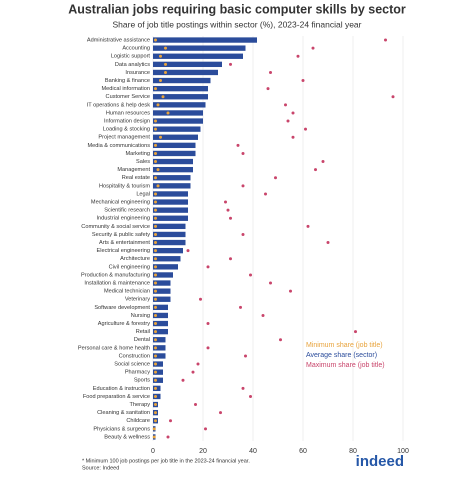  I want to click on x-tick-label: 0, so click(153, 451).